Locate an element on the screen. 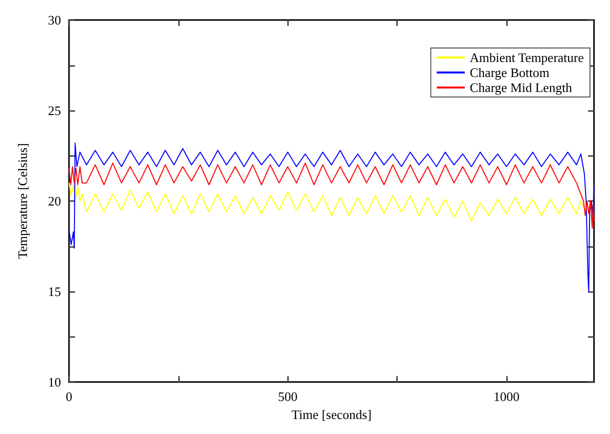 The image size is (610, 434). x-tick-label: 500 is located at coordinates (288, 396).